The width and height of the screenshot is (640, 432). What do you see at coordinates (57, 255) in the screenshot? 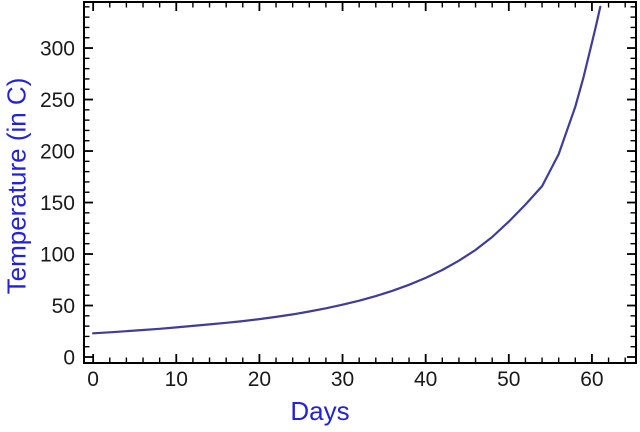
I see `y-tick-label: 100` at bounding box center [57, 255].